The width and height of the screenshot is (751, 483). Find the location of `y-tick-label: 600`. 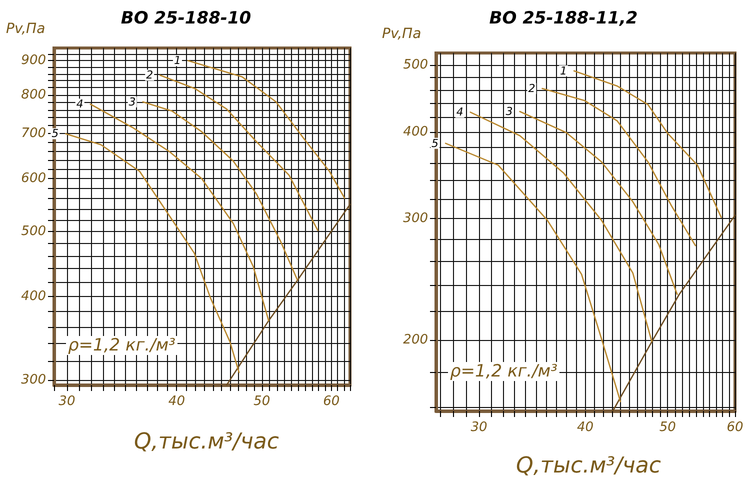

y-tick-label: 600 is located at coordinates (33, 178).